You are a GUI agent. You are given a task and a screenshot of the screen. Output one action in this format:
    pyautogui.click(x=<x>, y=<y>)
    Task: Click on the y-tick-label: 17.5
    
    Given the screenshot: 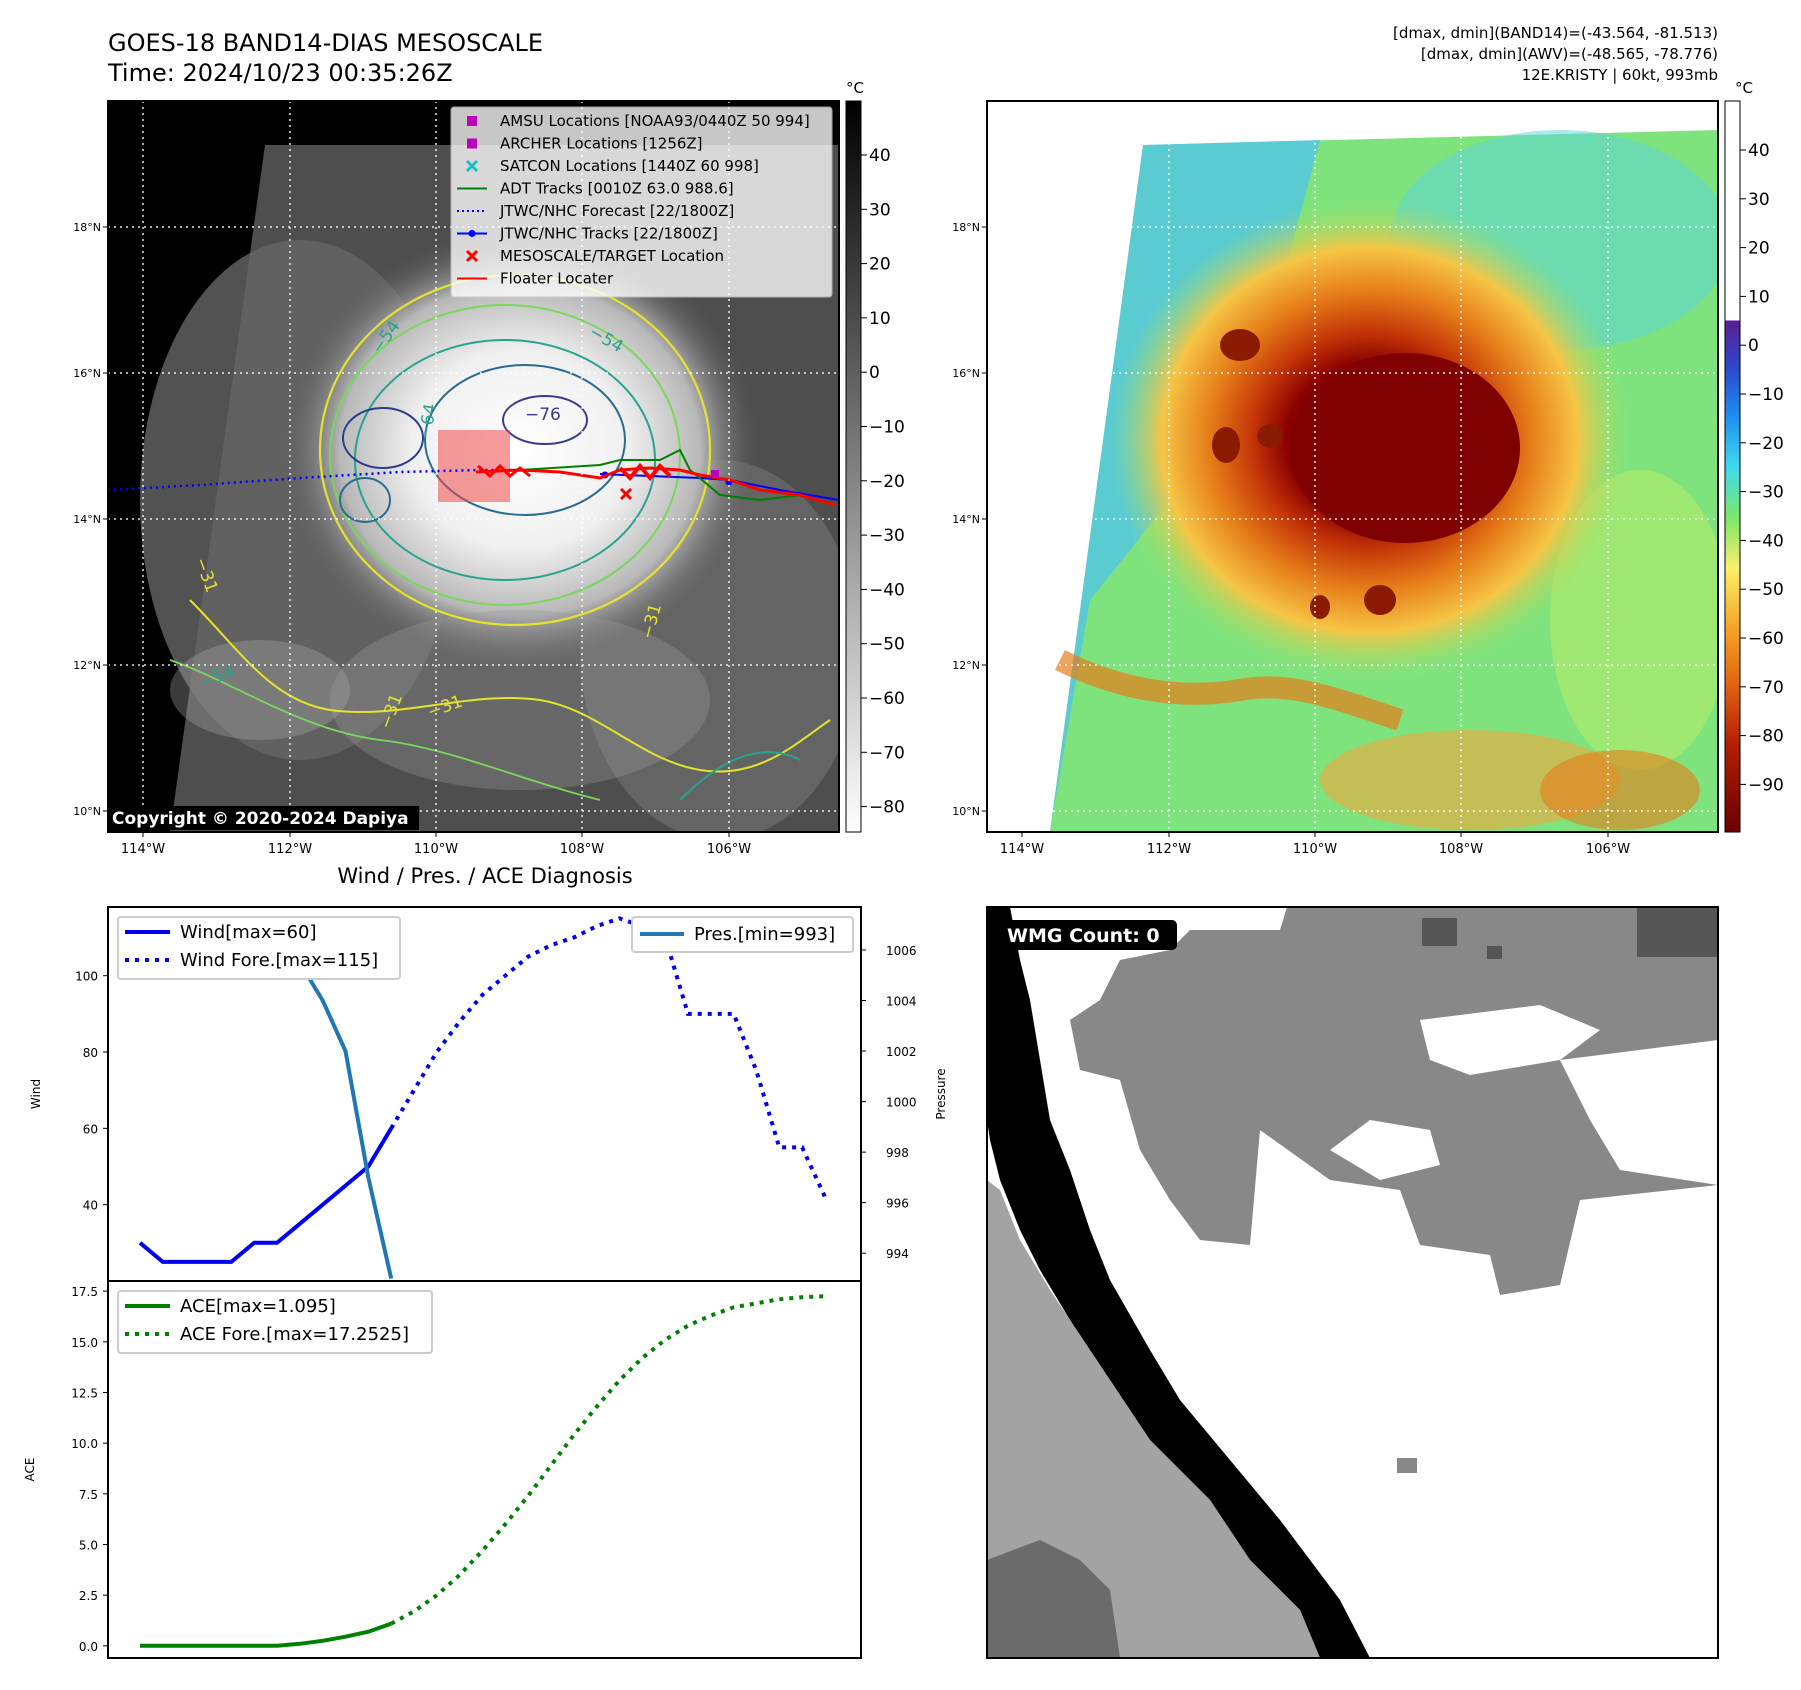 What is the action you would take?
    pyautogui.click(x=84, y=1292)
    